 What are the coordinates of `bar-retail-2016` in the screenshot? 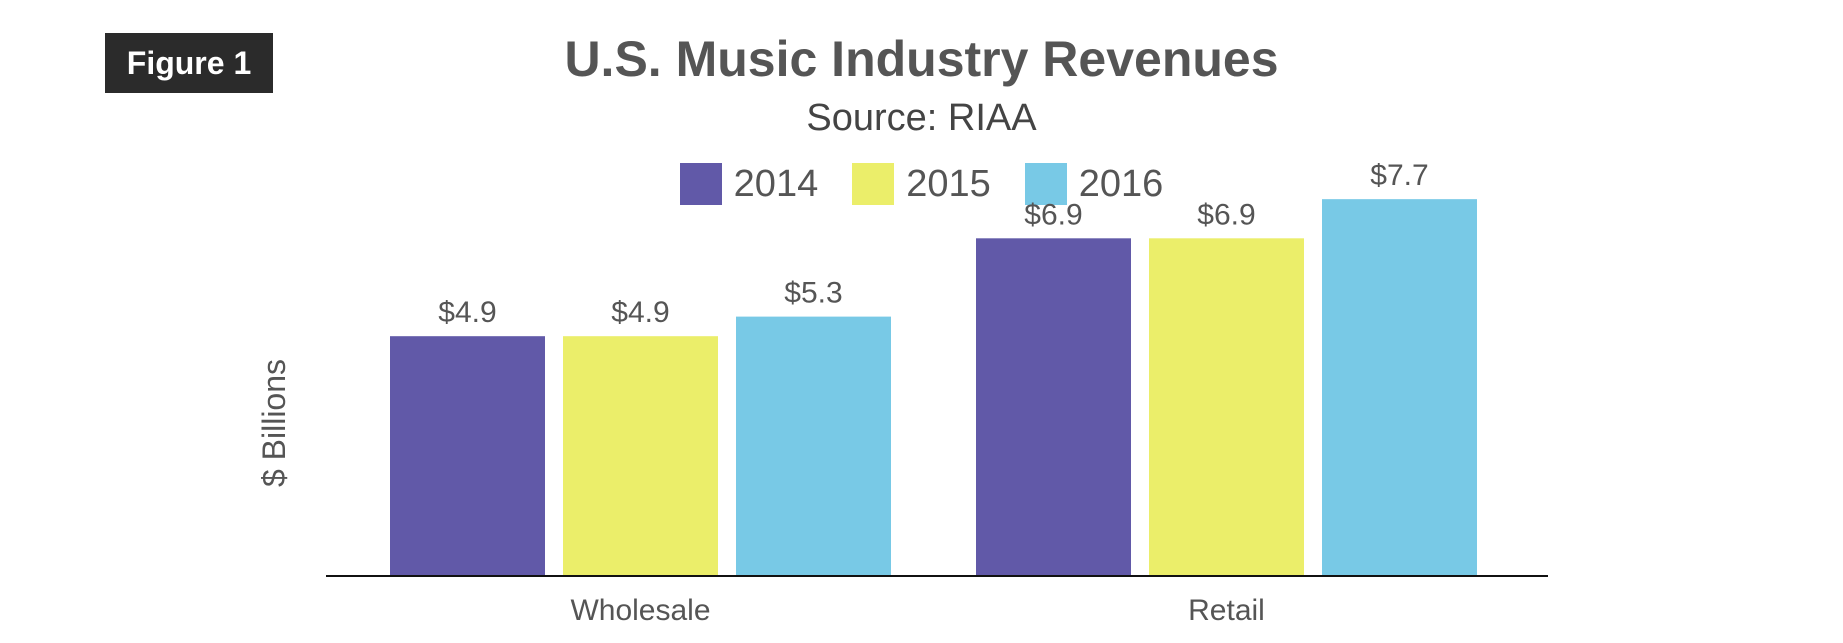 It's located at (1399, 387).